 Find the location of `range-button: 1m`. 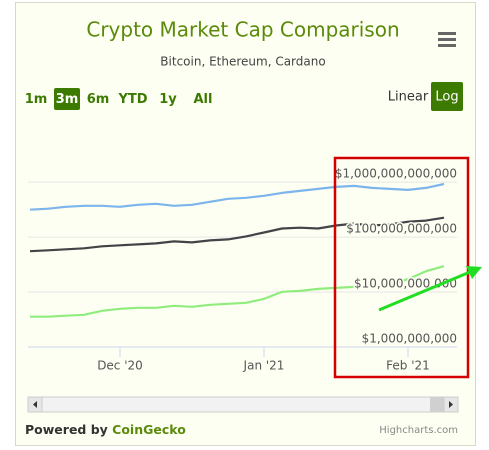

range-button: 1m is located at coordinates (36, 99).